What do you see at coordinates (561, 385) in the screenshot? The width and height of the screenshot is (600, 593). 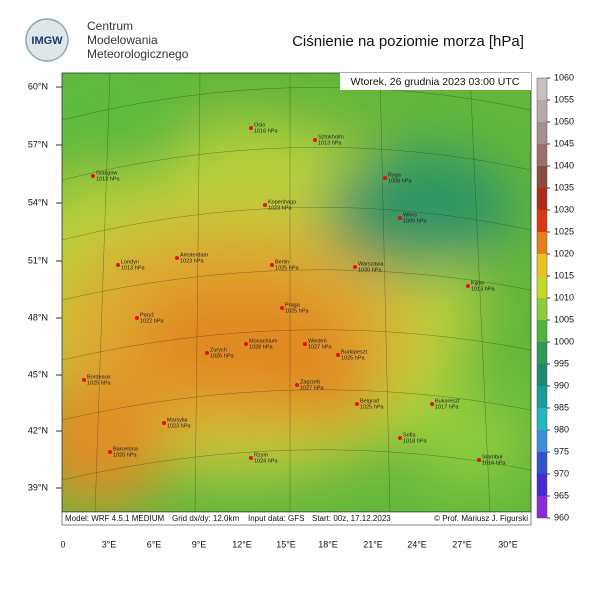 I see `colorbar-label: 990` at bounding box center [561, 385].